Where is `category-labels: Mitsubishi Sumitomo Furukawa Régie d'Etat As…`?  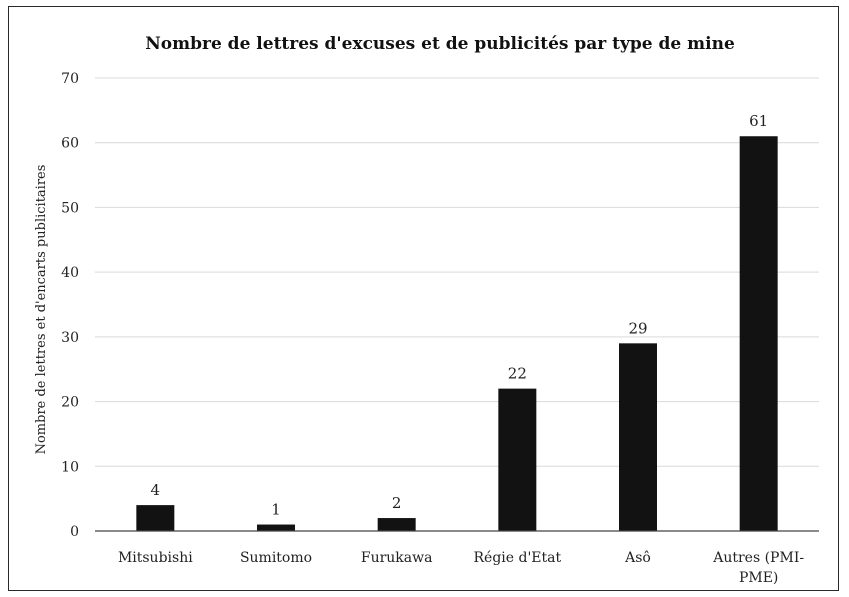
category-labels: Mitsubishi Sumitomo Furukawa Régie d'Etat As… is located at coordinates (461, 568).